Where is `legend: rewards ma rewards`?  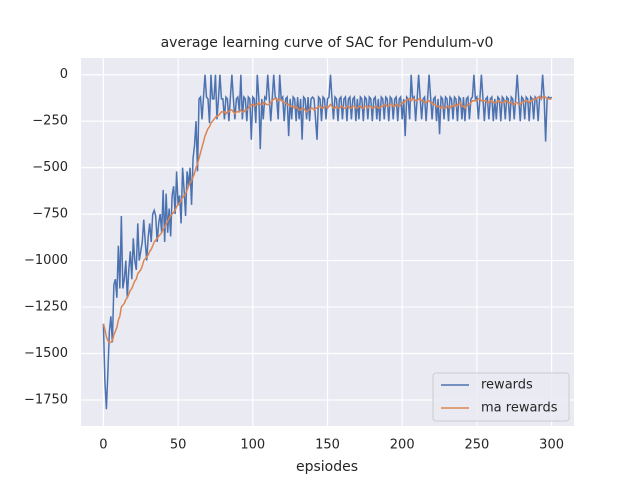
legend: rewards ma rewards is located at coordinates (501, 397).